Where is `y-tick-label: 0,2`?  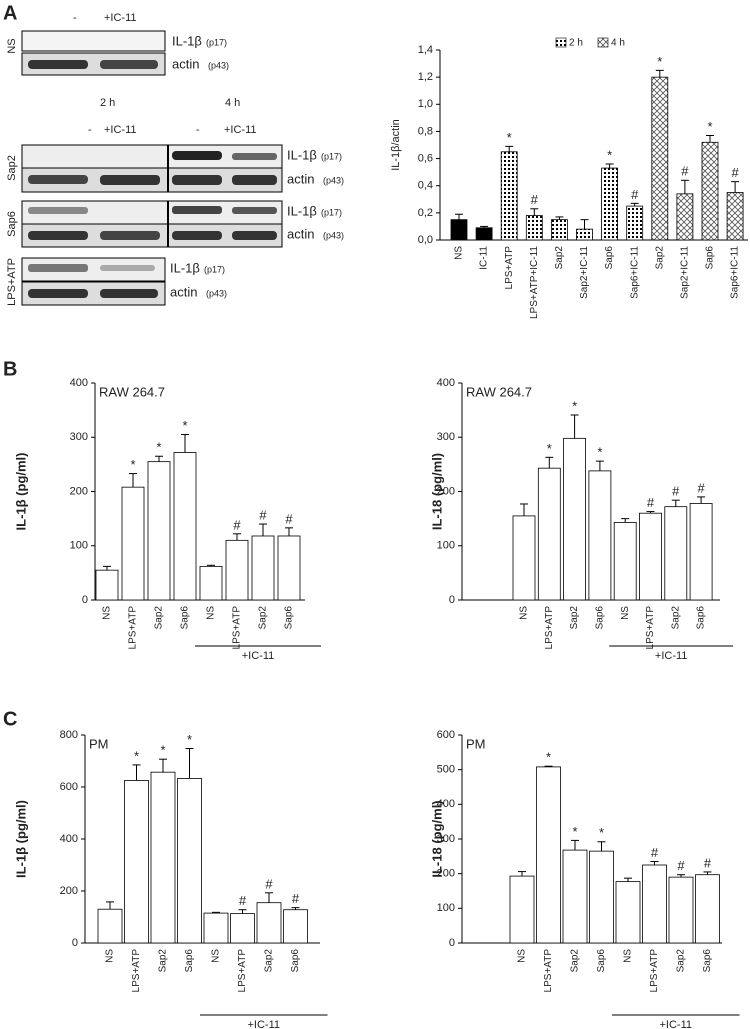 y-tick-label: 0,2 is located at coordinates (425, 213).